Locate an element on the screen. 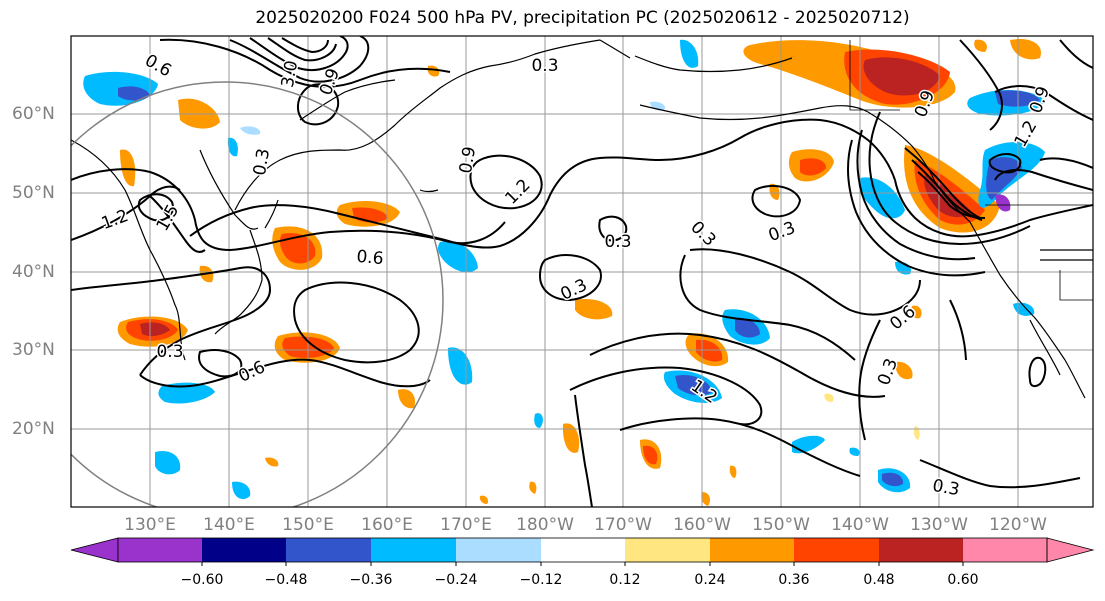 The width and height of the screenshot is (1105, 601). colorbar-frame is located at coordinates (582, 550).